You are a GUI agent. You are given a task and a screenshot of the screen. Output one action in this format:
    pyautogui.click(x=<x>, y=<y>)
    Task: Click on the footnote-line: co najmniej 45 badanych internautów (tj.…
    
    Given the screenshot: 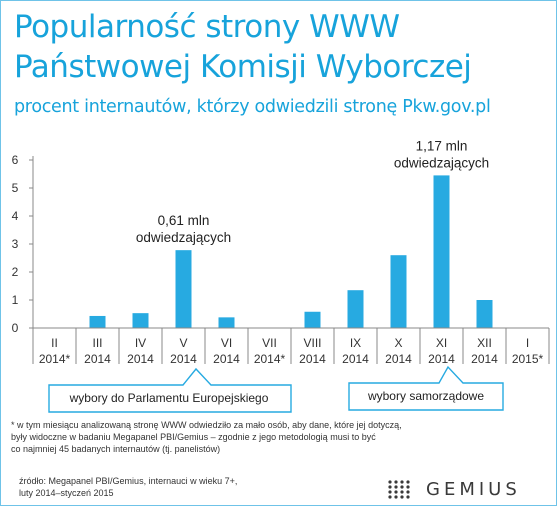 What is the action you would take?
    pyautogui.click(x=116, y=449)
    